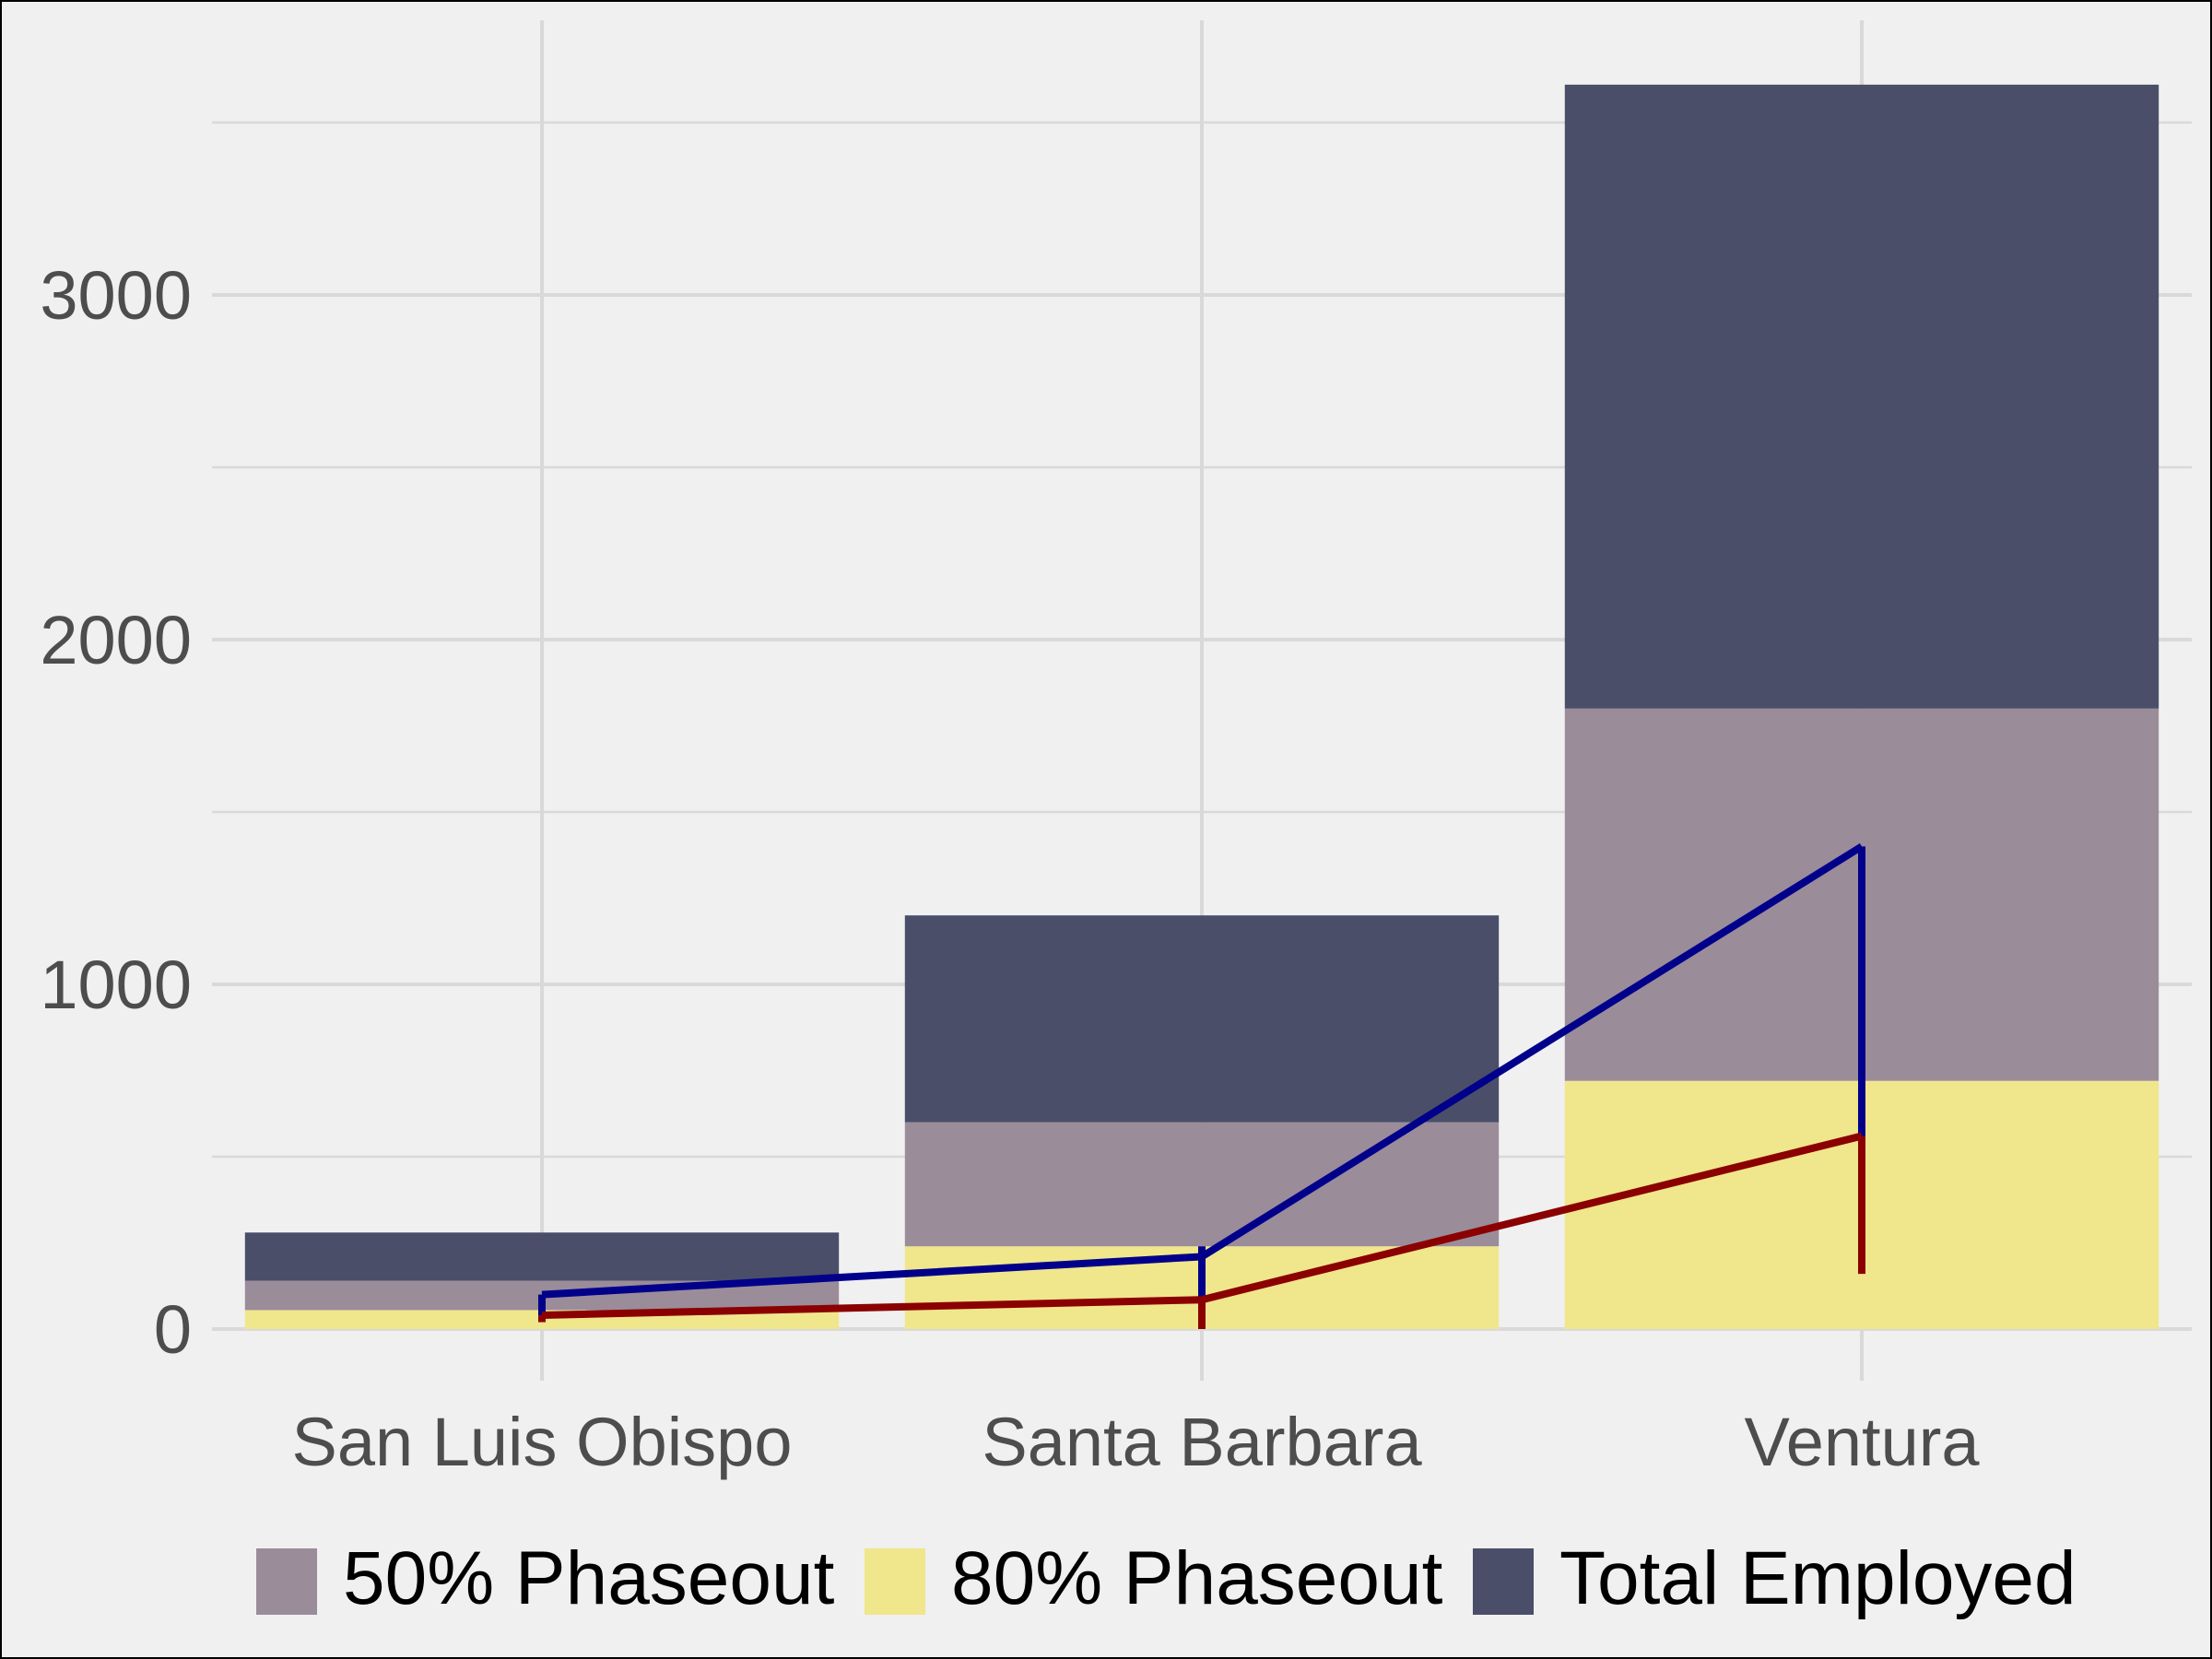 The height and width of the screenshot is (1659, 2212). What do you see at coordinates (116, 295) in the screenshot?
I see `y-tick-label: 3000` at bounding box center [116, 295].